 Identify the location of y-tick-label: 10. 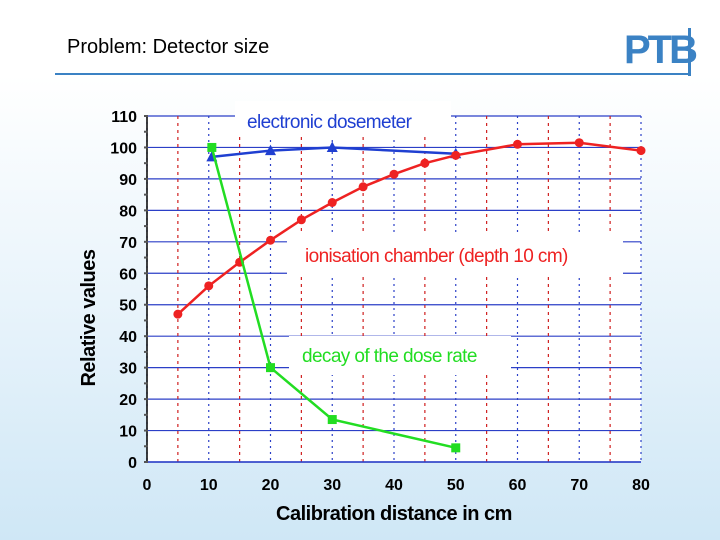
(128, 432).